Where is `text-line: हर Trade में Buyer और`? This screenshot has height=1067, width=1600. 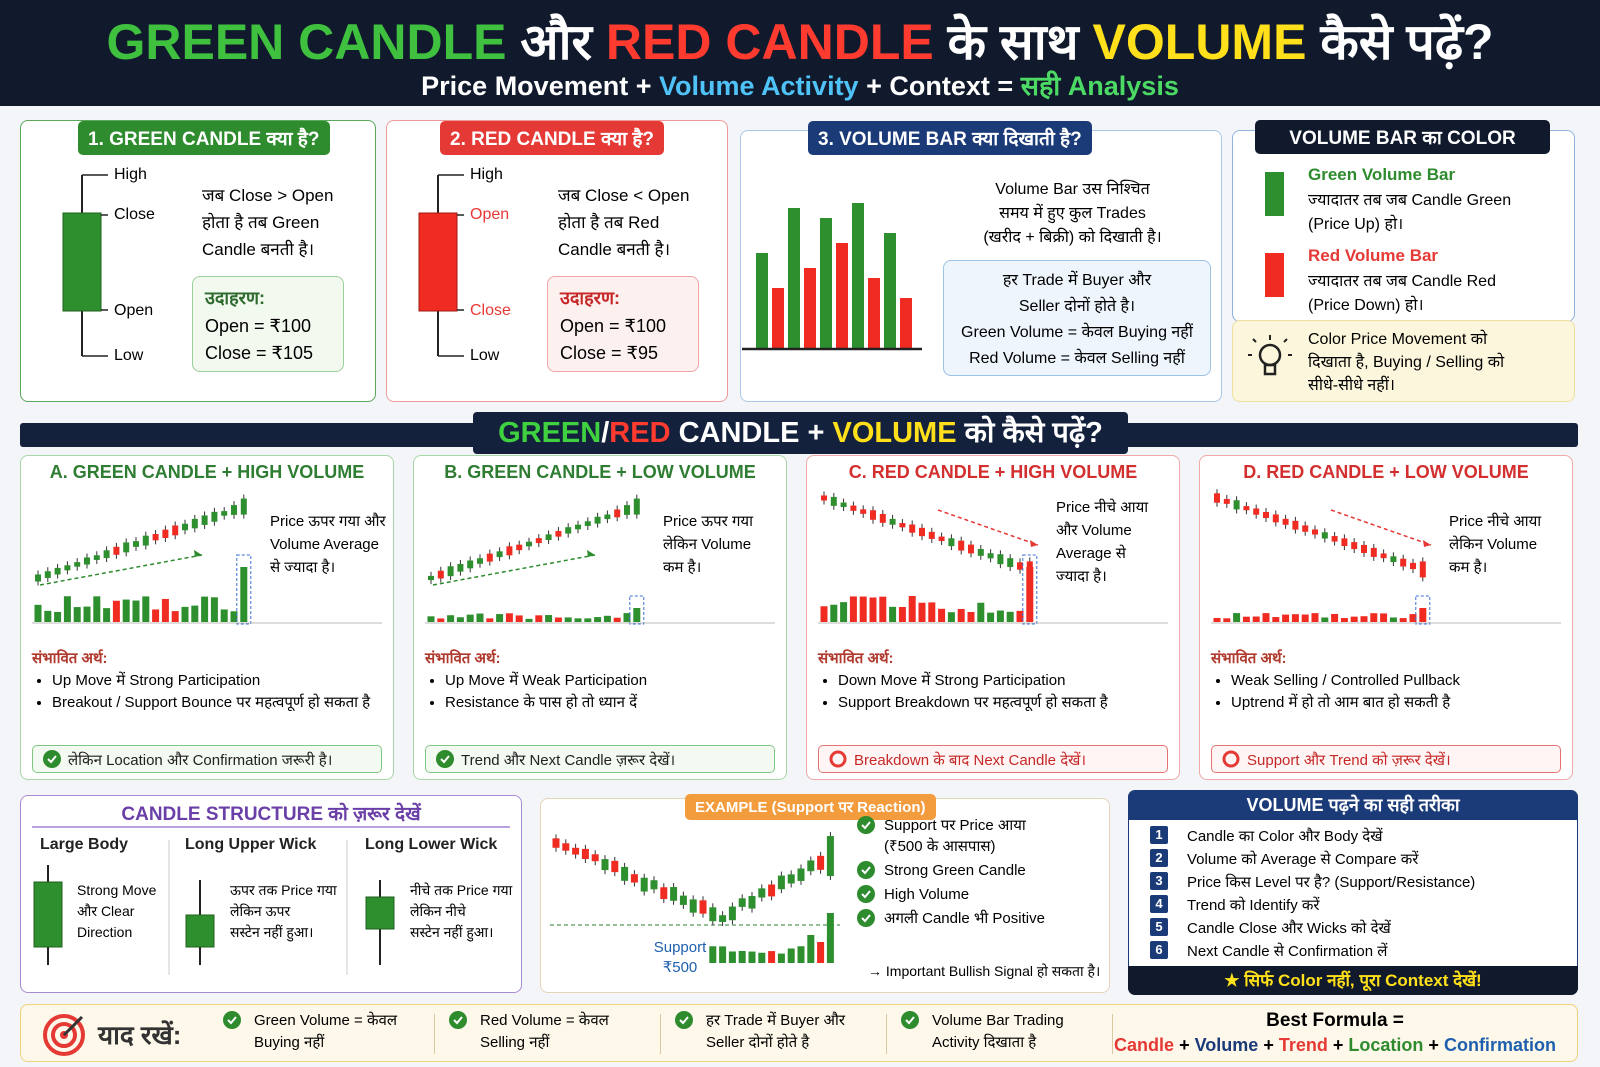 text-line: हर Trade में Buyer और is located at coordinates (1077, 280).